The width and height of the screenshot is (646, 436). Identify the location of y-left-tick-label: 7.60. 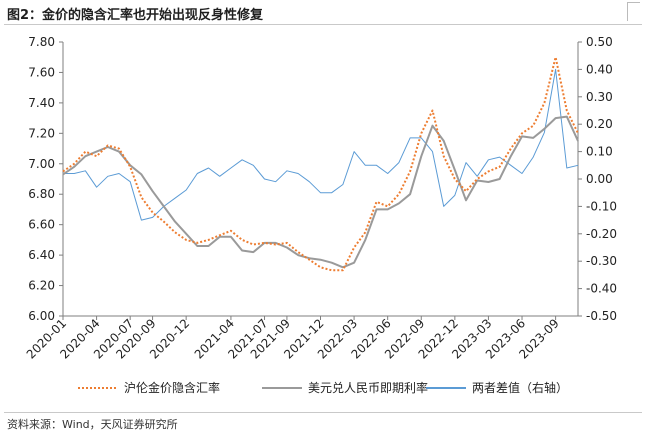
(41, 72).